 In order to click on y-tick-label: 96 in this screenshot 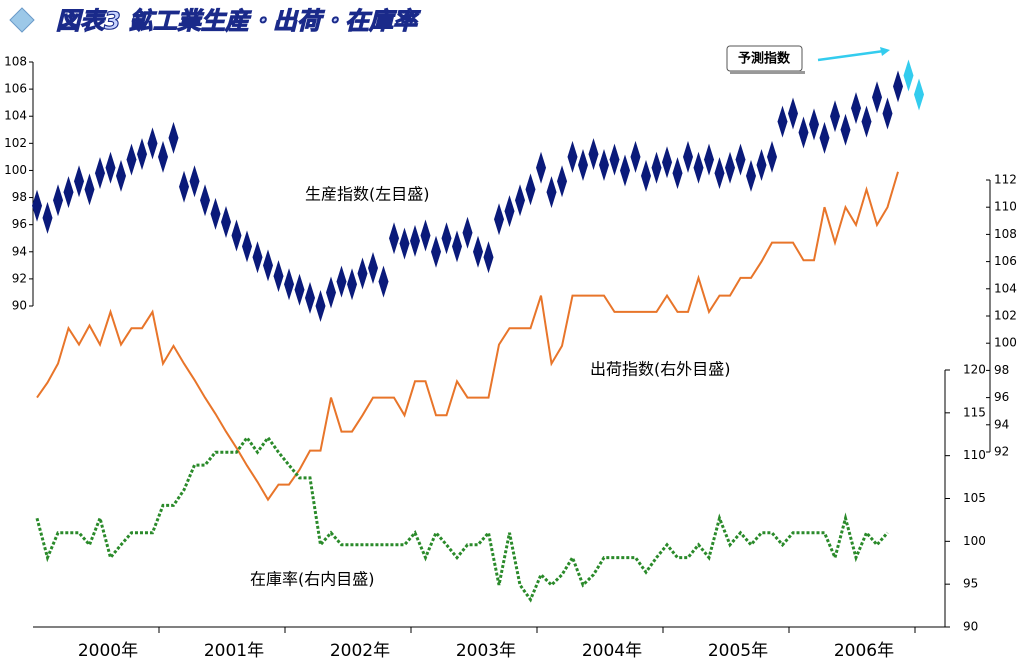, I will do `click(19, 224)`.